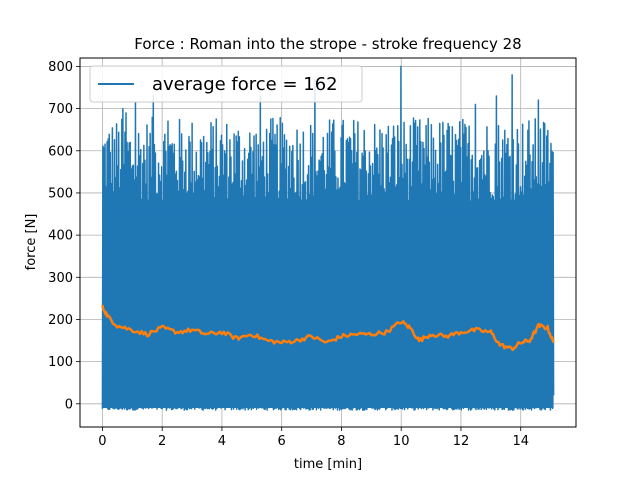 Image resolution: width=640 pixels, height=480 pixels. I want to click on legend-box, so click(226, 84).